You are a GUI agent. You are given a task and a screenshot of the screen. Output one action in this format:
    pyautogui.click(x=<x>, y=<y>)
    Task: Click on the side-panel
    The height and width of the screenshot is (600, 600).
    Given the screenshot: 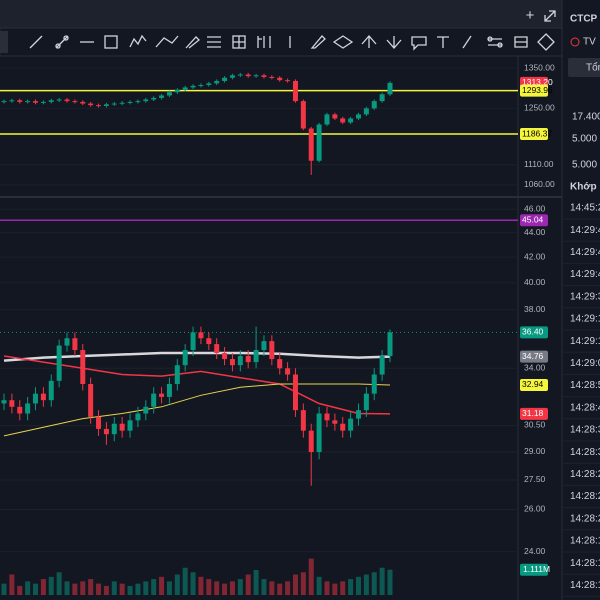 What is the action you would take?
    pyautogui.click(x=581, y=300)
    